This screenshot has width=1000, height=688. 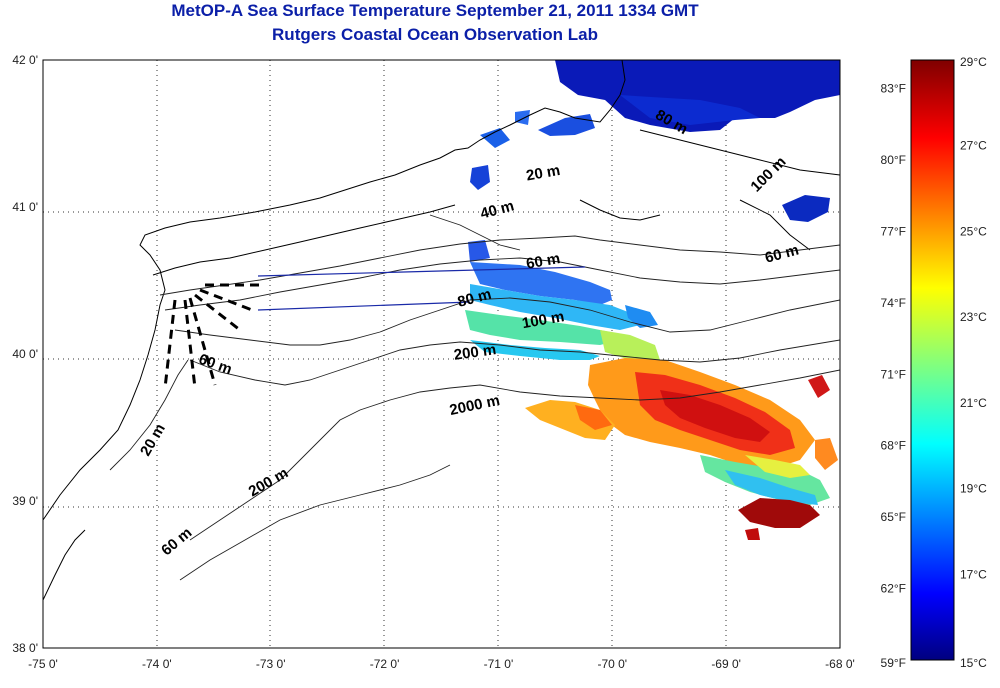 What do you see at coordinates (893, 160) in the screenshot?
I see `colorbar-fahrenheit-label: 80°F` at bounding box center [893, 160].